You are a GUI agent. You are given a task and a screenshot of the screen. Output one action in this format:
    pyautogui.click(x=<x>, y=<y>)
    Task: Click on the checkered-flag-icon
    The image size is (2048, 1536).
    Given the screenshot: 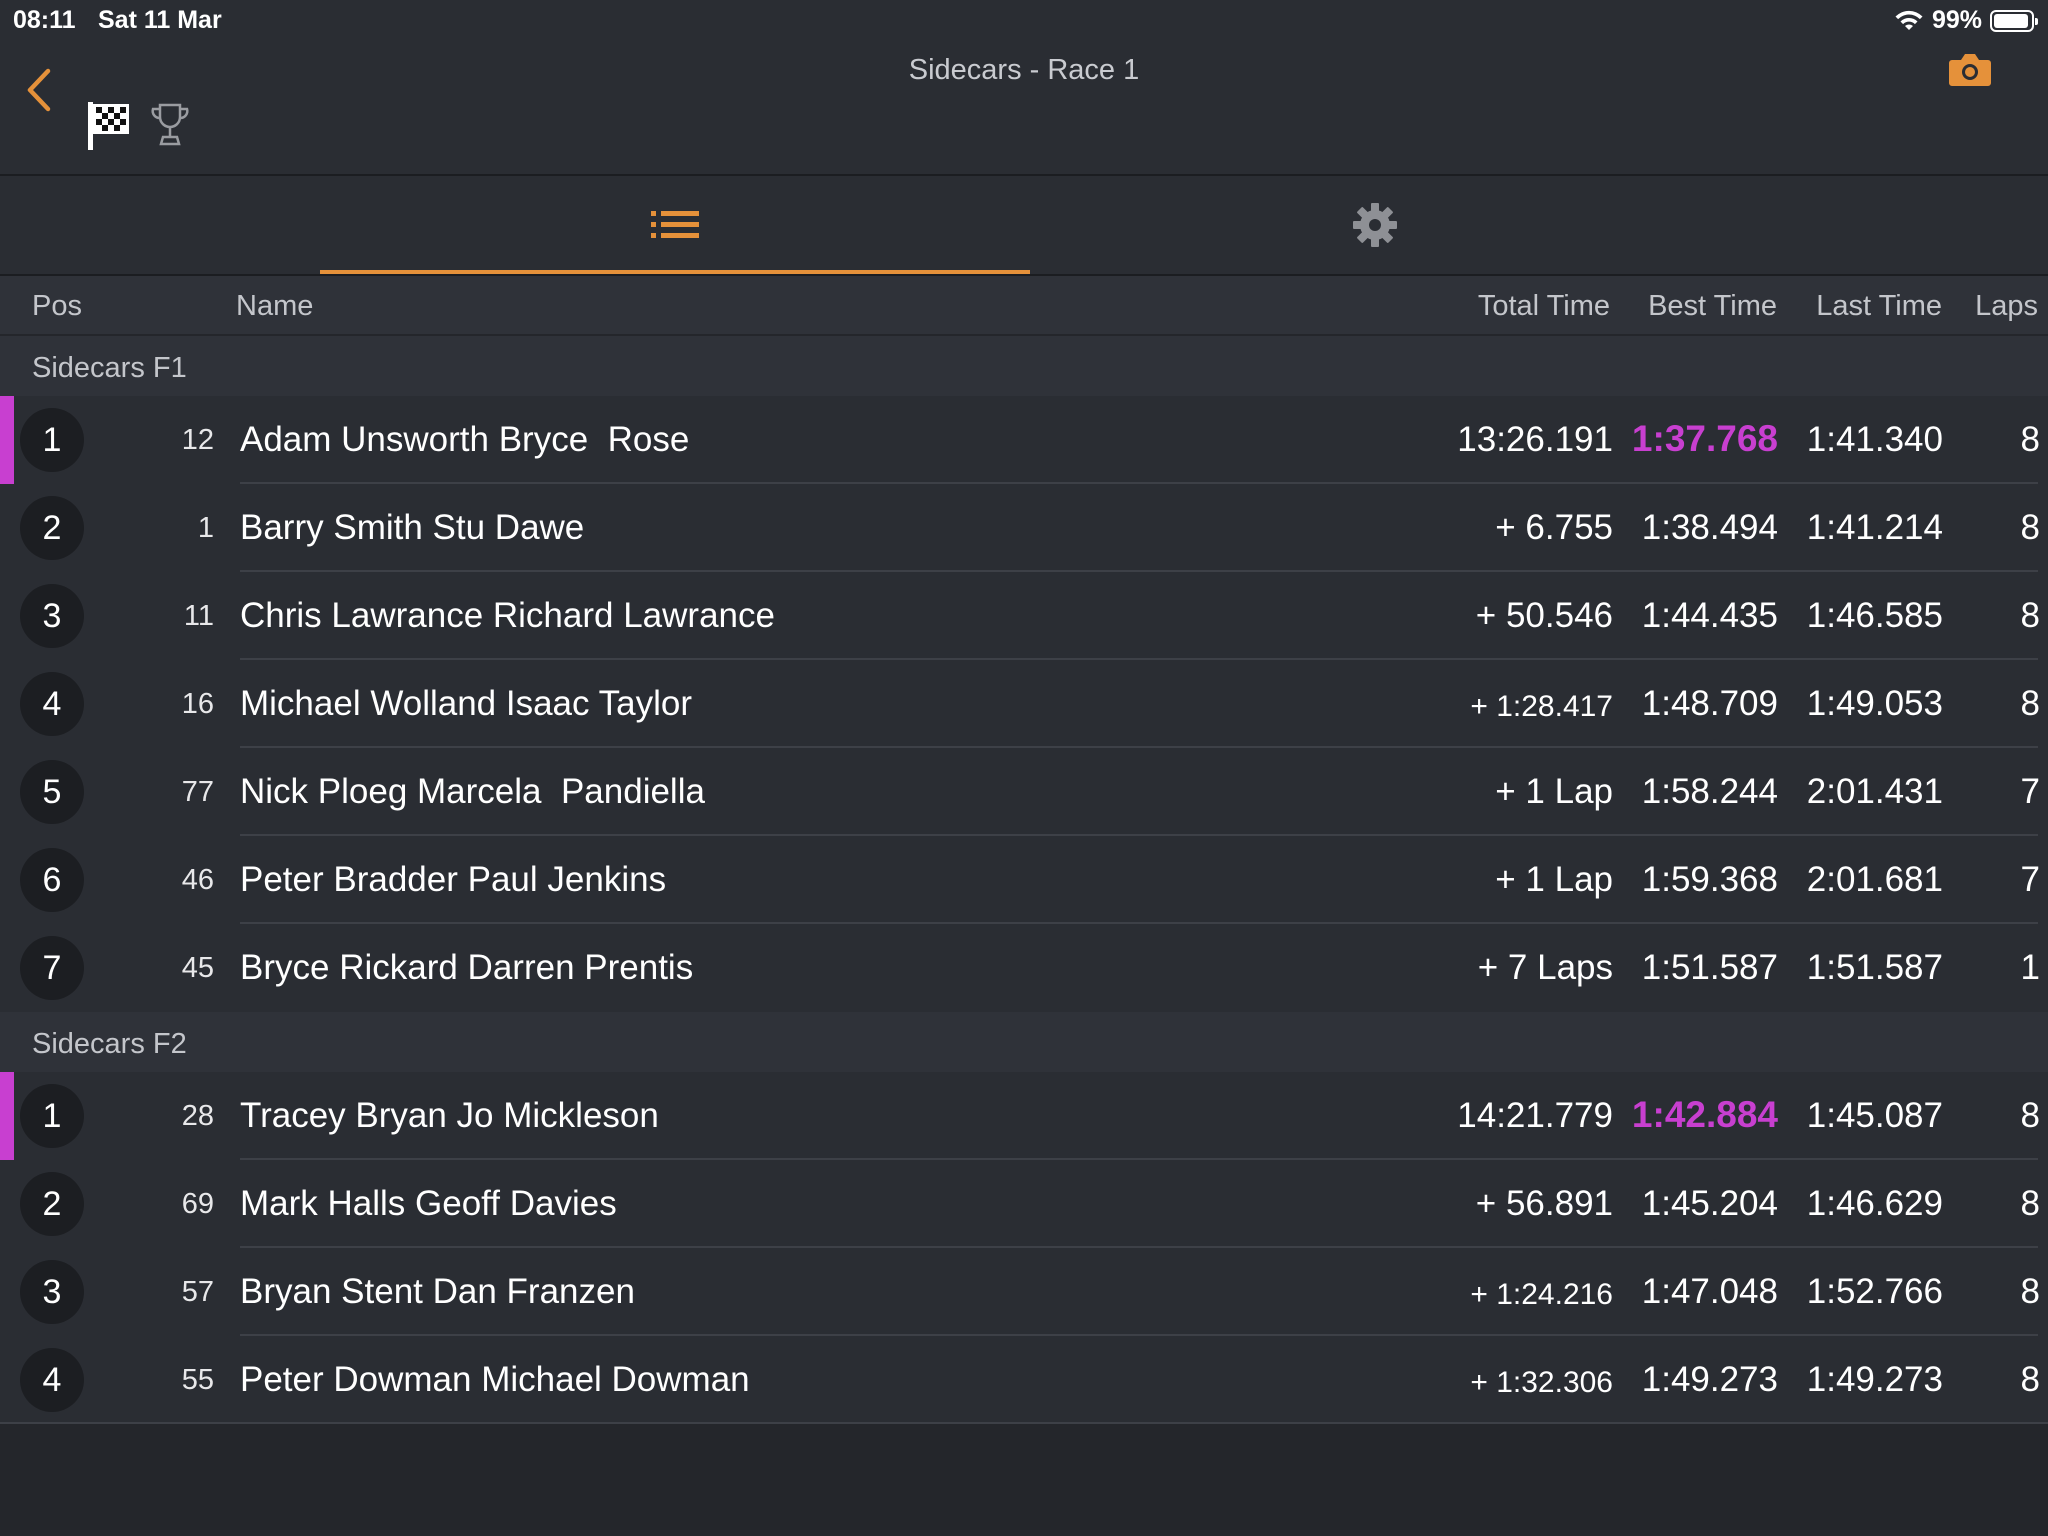 What is the action you would take?
    pyautogui.click(x=109, y=126)
    